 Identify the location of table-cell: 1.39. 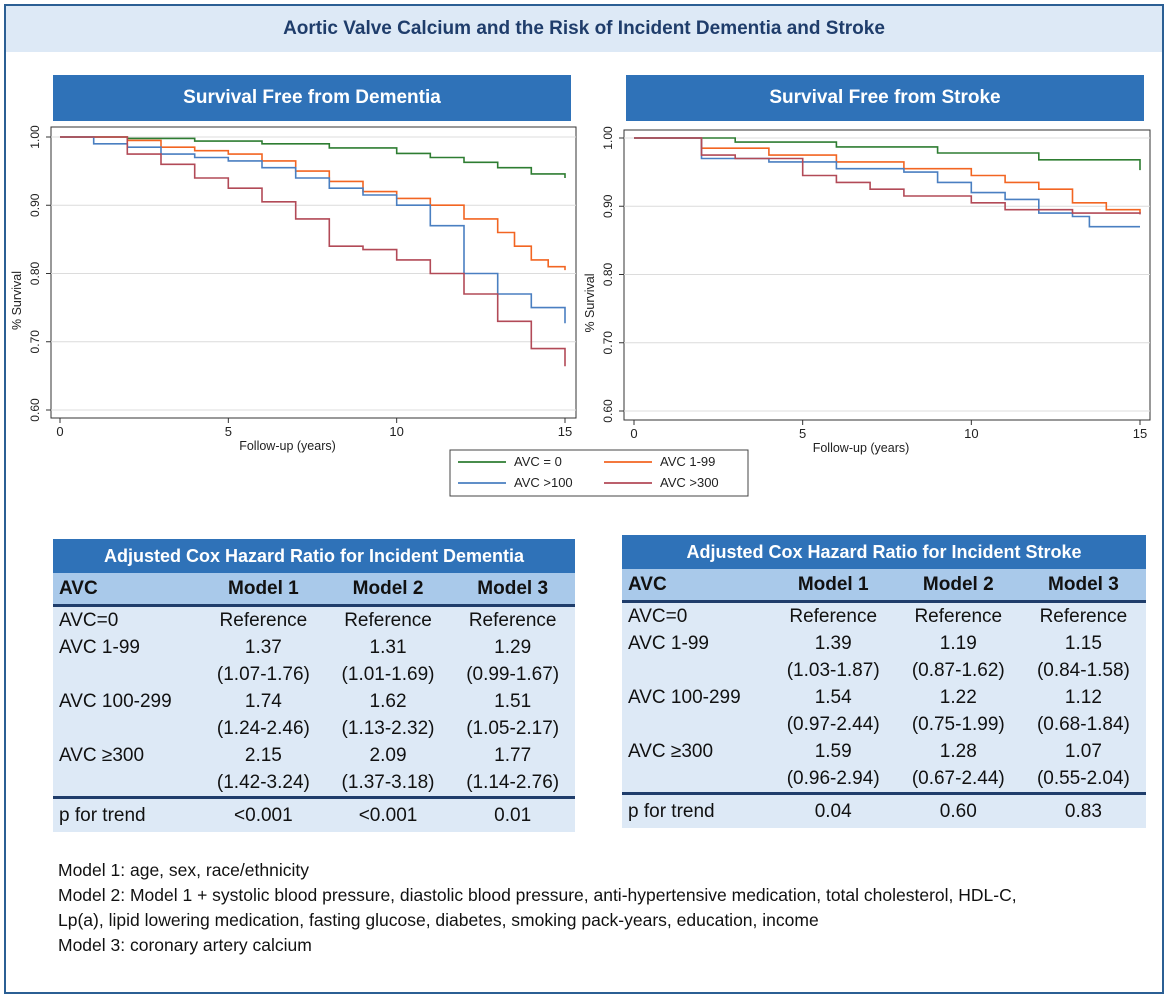
(833, 643).